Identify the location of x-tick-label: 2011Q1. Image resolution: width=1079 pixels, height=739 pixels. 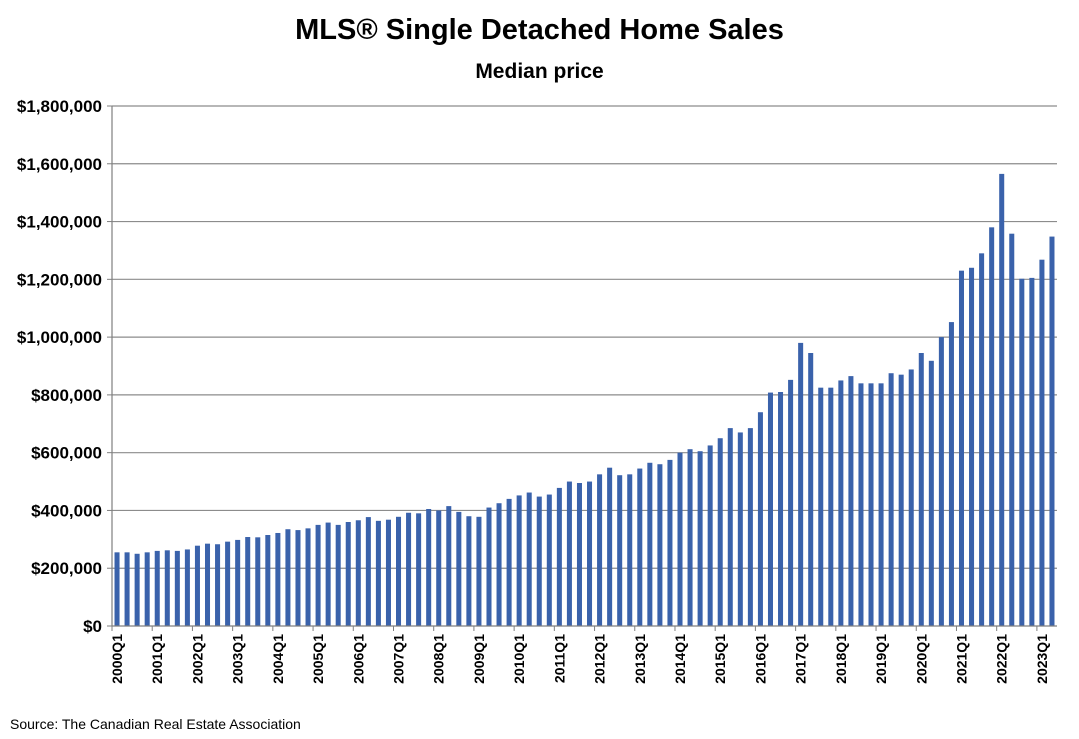
(559, 658).